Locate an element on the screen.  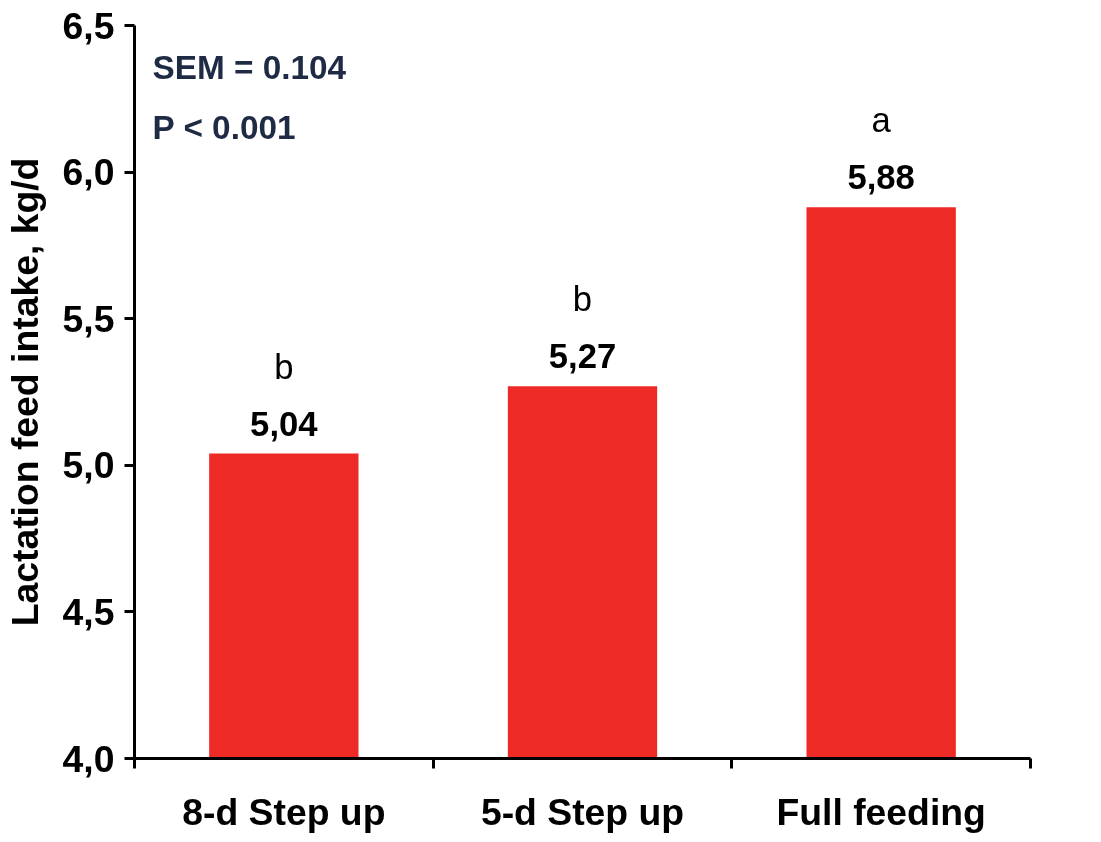
y-tick-label: 6,0 is located at coordinates (88, 172).